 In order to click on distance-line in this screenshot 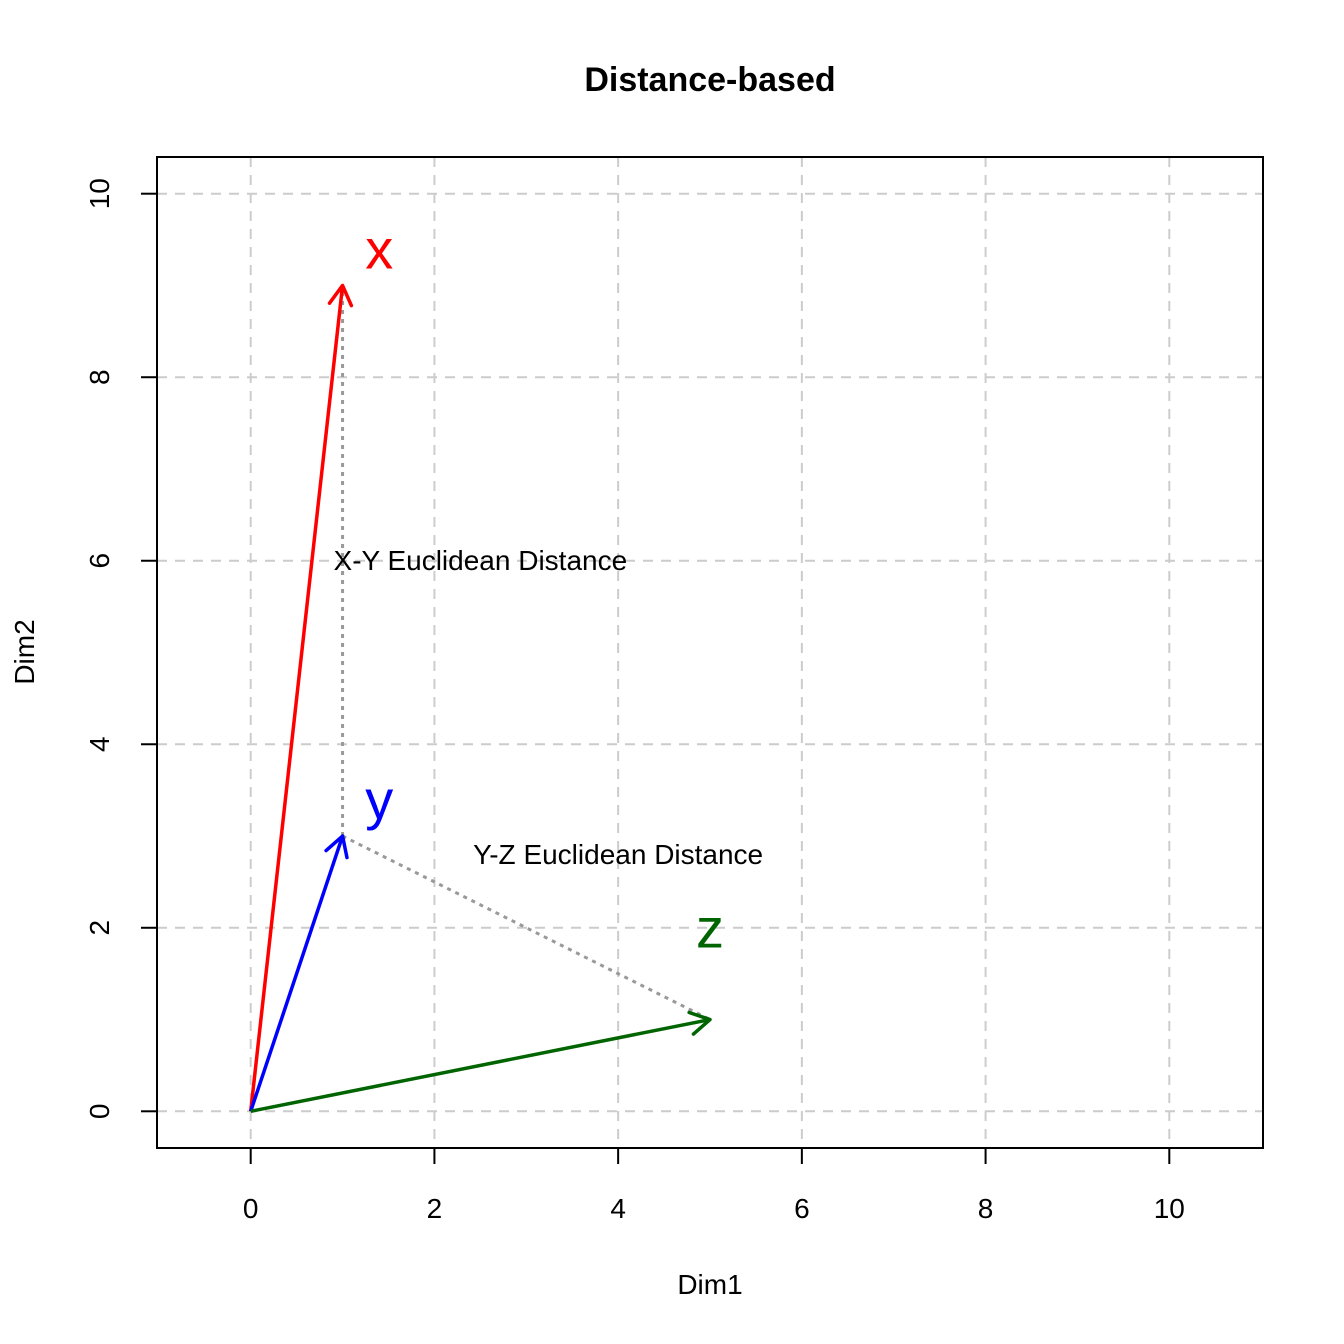, I will do `click(526, 927)`.